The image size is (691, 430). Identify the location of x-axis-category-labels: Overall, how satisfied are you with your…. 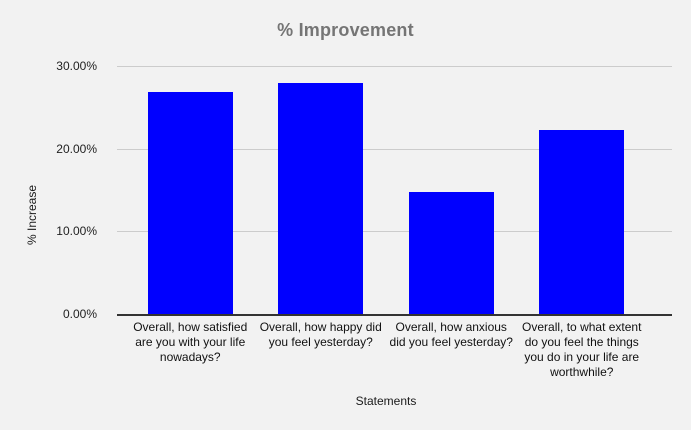
(386, 350).